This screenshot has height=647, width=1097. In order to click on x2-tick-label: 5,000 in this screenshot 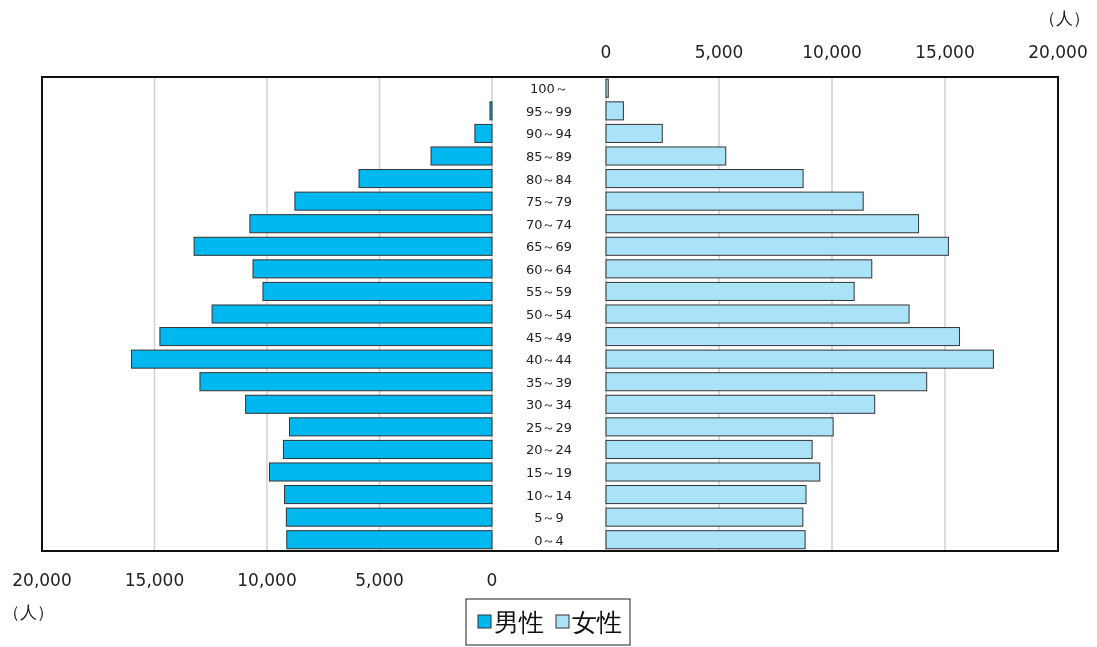, I will do `click(719, 52)`.